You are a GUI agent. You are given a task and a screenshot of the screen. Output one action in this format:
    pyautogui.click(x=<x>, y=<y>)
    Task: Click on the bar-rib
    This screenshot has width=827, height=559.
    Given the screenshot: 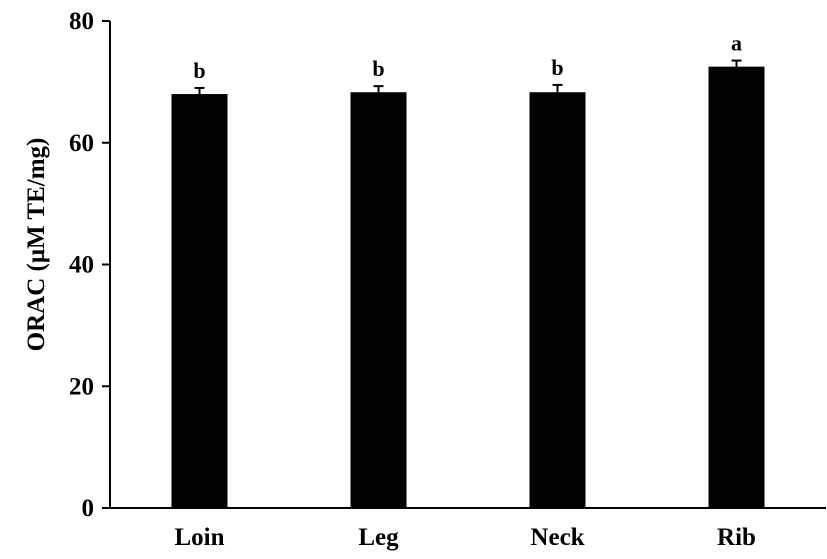 What is the action you would take?
    pyautogui.click(x=736, y=287)
    